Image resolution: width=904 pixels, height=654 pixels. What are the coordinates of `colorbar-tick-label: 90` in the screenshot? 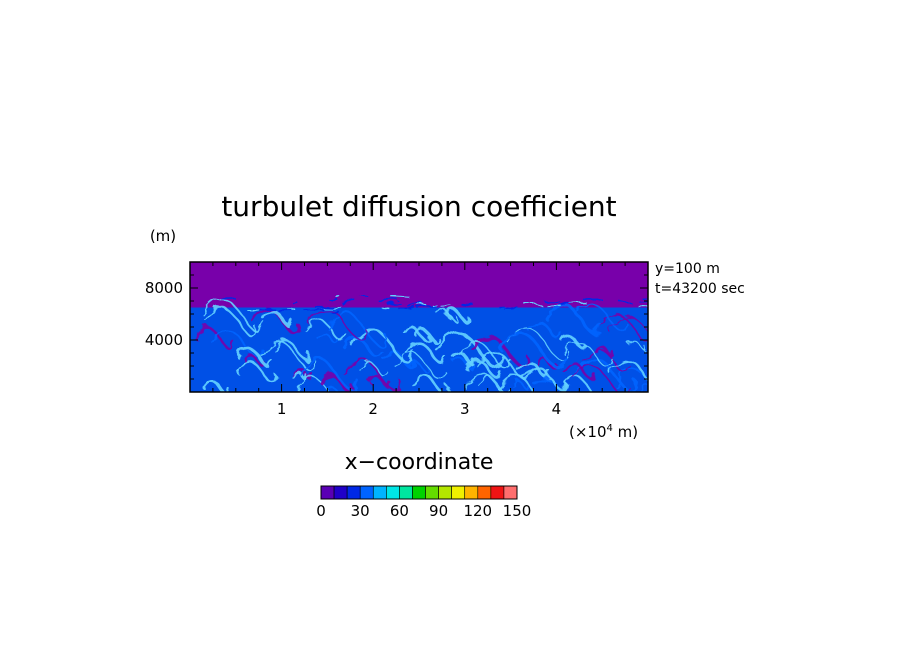 It's located at (438, 511).